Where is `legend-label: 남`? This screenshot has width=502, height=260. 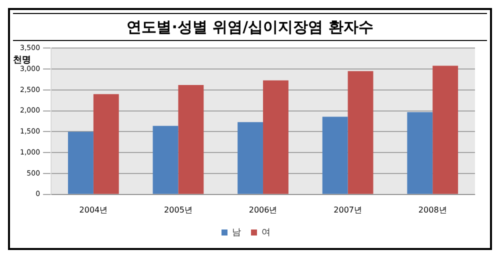 legend-label: 남 is located at coordinates (236, 233).